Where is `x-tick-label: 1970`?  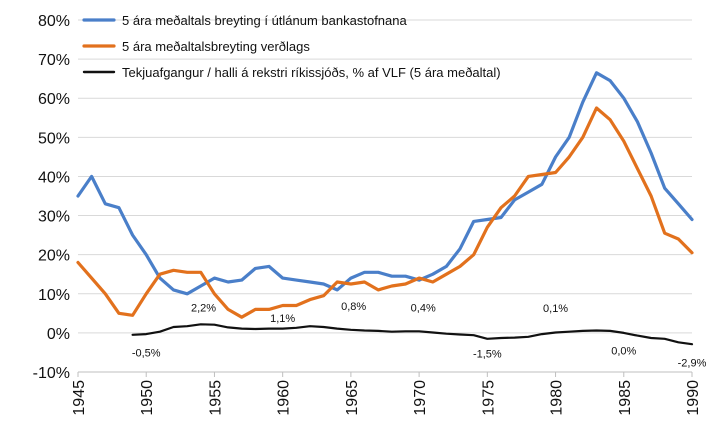 x-tick-label: 1970 is located at coordinates (420, 398).